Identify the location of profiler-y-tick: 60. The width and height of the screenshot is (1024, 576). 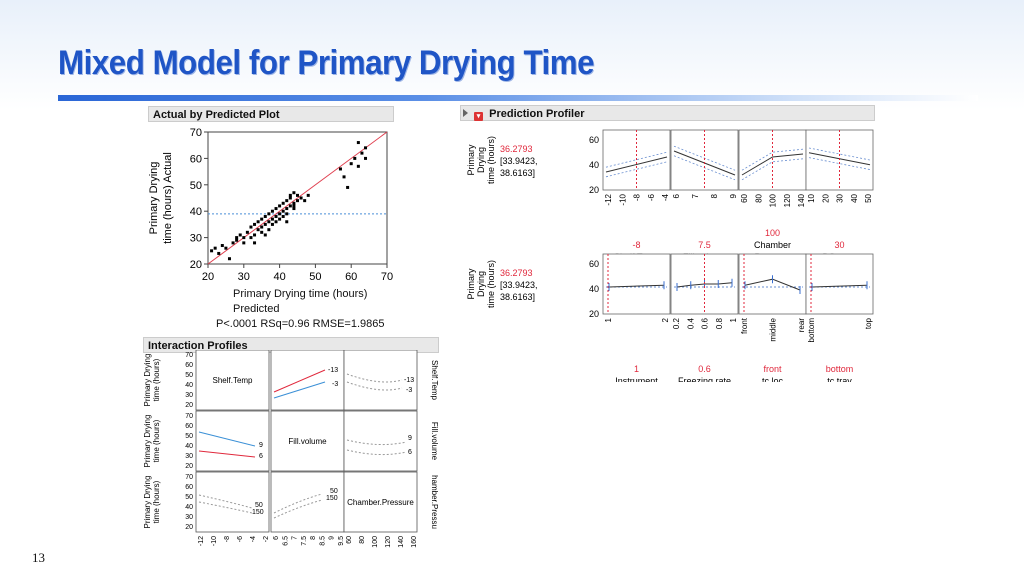
(594, 264).